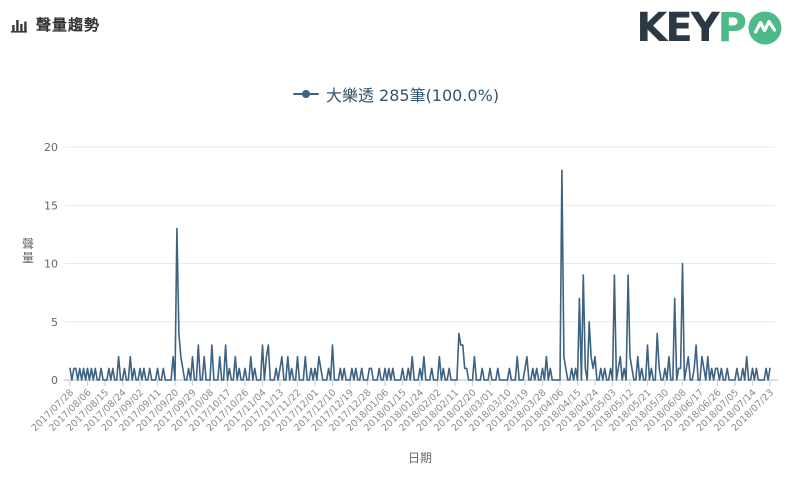 The image size is (792, 478). Describe the element at coordinates (732, 28) in the screenshot. I see `logo-text-green: P` at that location.